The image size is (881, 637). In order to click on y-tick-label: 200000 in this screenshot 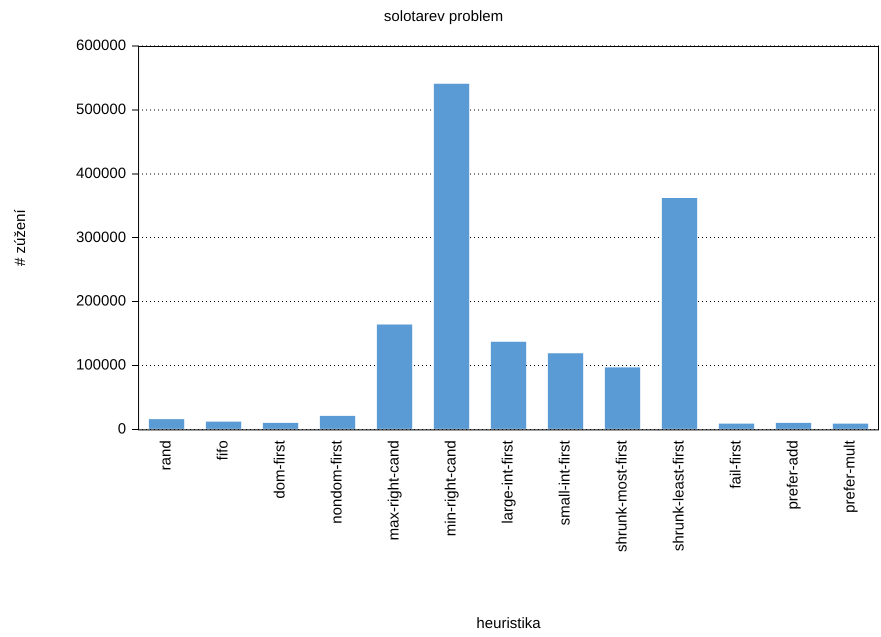, I will do `click(101, 301)`.